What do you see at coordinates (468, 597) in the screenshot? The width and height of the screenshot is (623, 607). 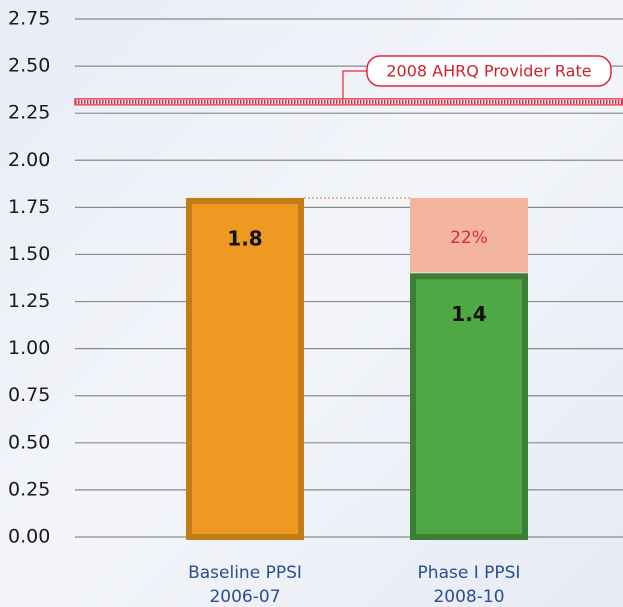 I see `x-tick-sublabel: 2008-10` at bounding box center [468, 597].